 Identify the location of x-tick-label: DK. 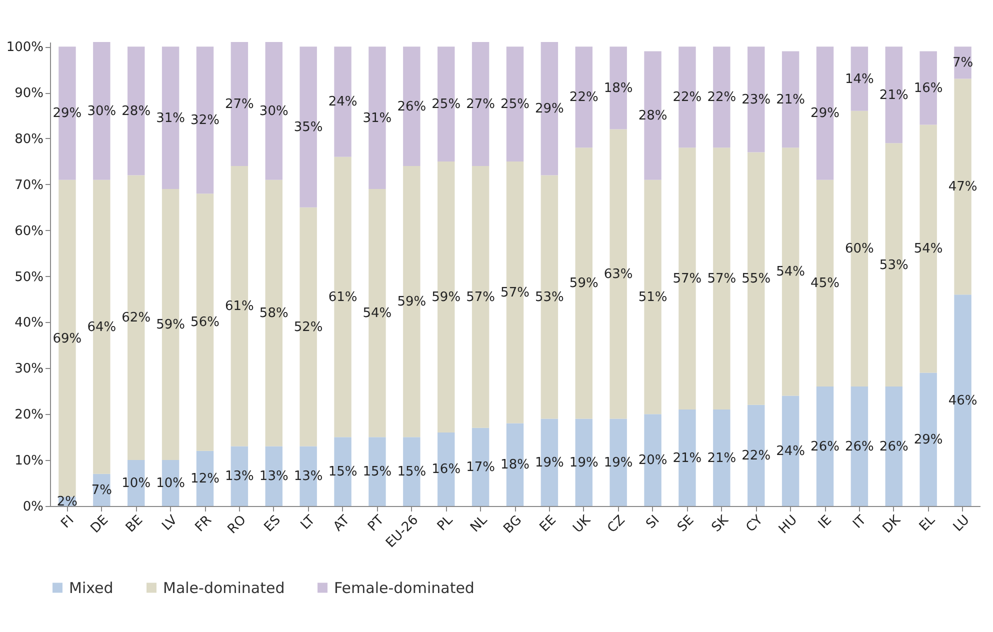
(892, 524).